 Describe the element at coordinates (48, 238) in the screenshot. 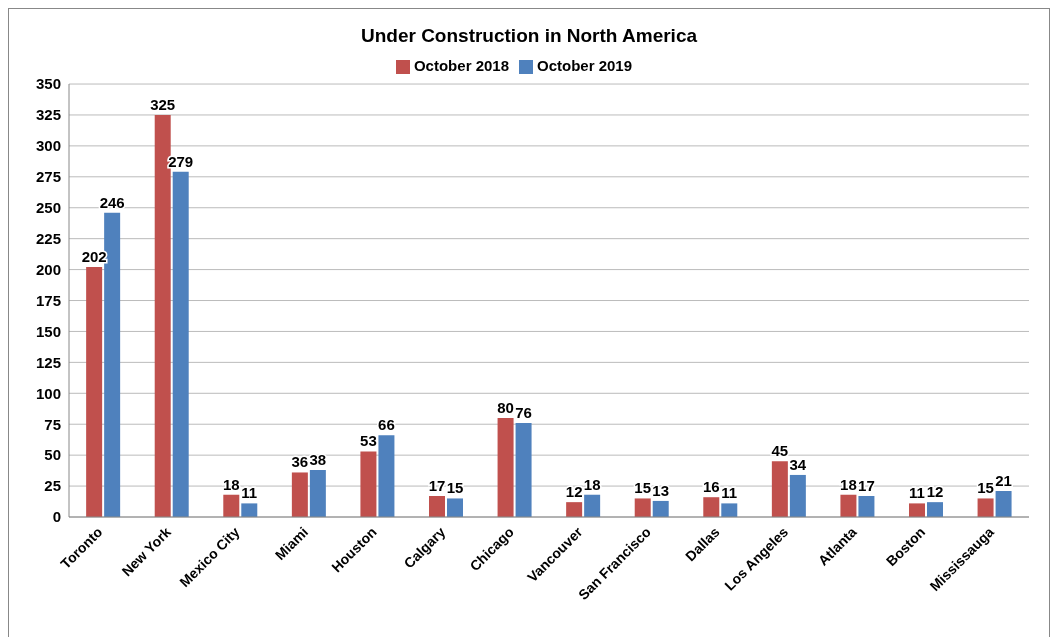

I see `y-tick-label: 225` at that location.